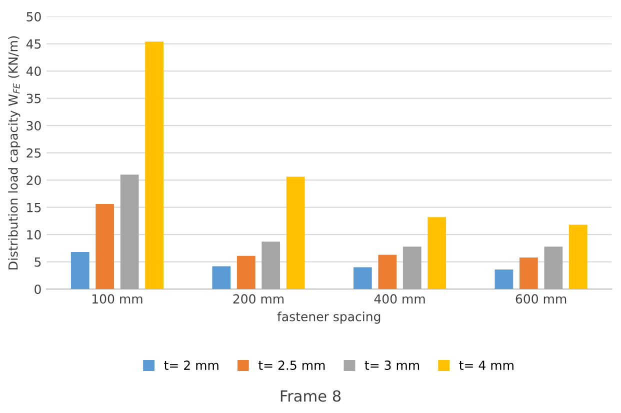  What do you see at coordinates (541, 299) in the screenshot?
I see `x-tick-label: 600 mm` at bounding box center [541, 299].